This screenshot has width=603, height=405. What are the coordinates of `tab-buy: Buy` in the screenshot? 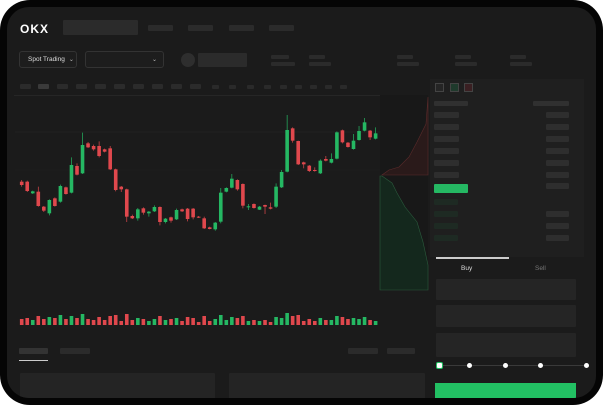 It's located at (467, 268).